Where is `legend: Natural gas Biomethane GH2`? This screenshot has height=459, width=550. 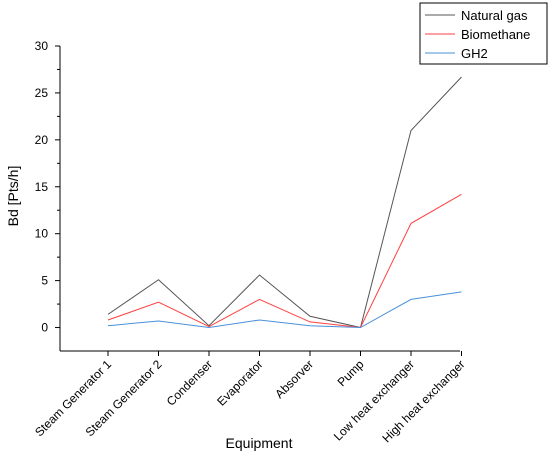
legend: Natural gas Biomethane GH2 is located at coordinates (483, 33).